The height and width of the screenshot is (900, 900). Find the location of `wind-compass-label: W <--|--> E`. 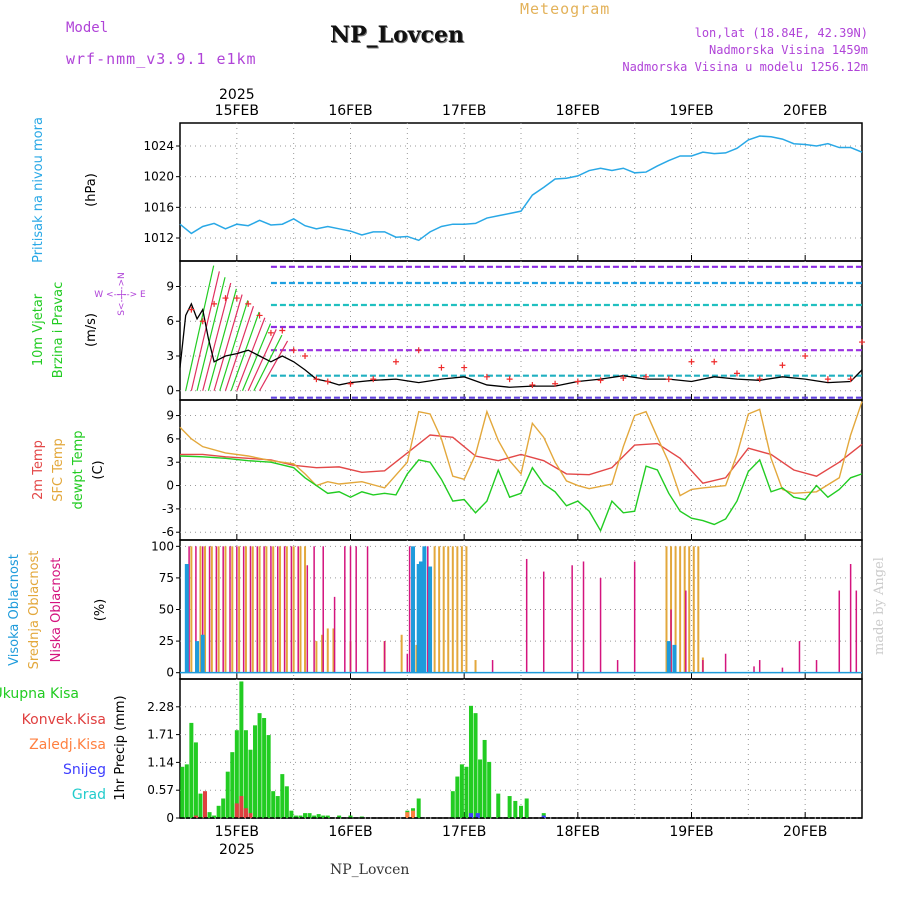

wind-compass-label: W <--|--> E is located at coordinates (120, 295).